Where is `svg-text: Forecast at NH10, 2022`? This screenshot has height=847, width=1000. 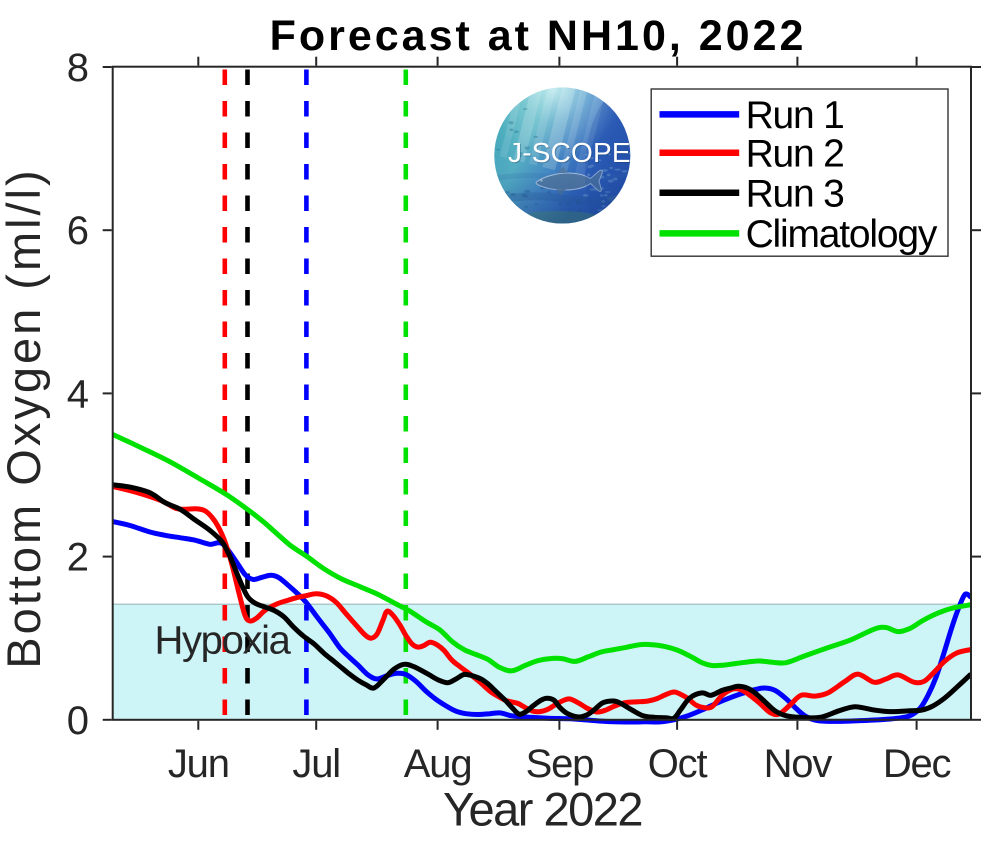
svg-text: Forecast at NH10, 2022 is located at coordinates (538, 36).